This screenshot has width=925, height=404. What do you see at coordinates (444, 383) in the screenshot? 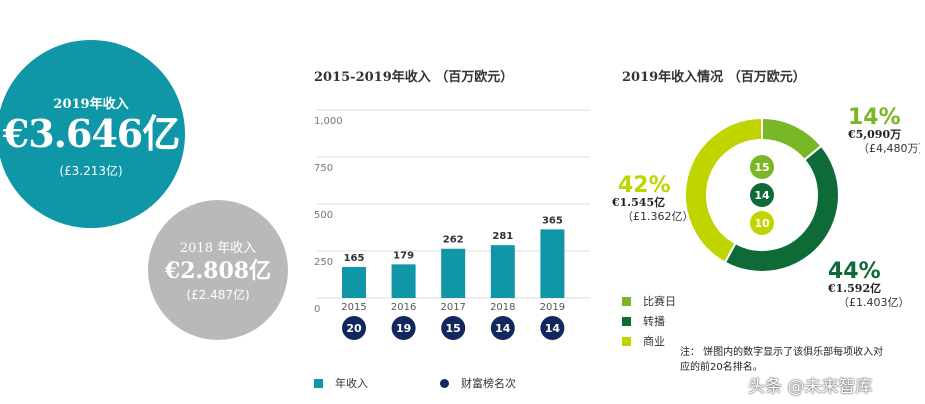
I see `legend-rank-dot` at bounding box center [444, 383].